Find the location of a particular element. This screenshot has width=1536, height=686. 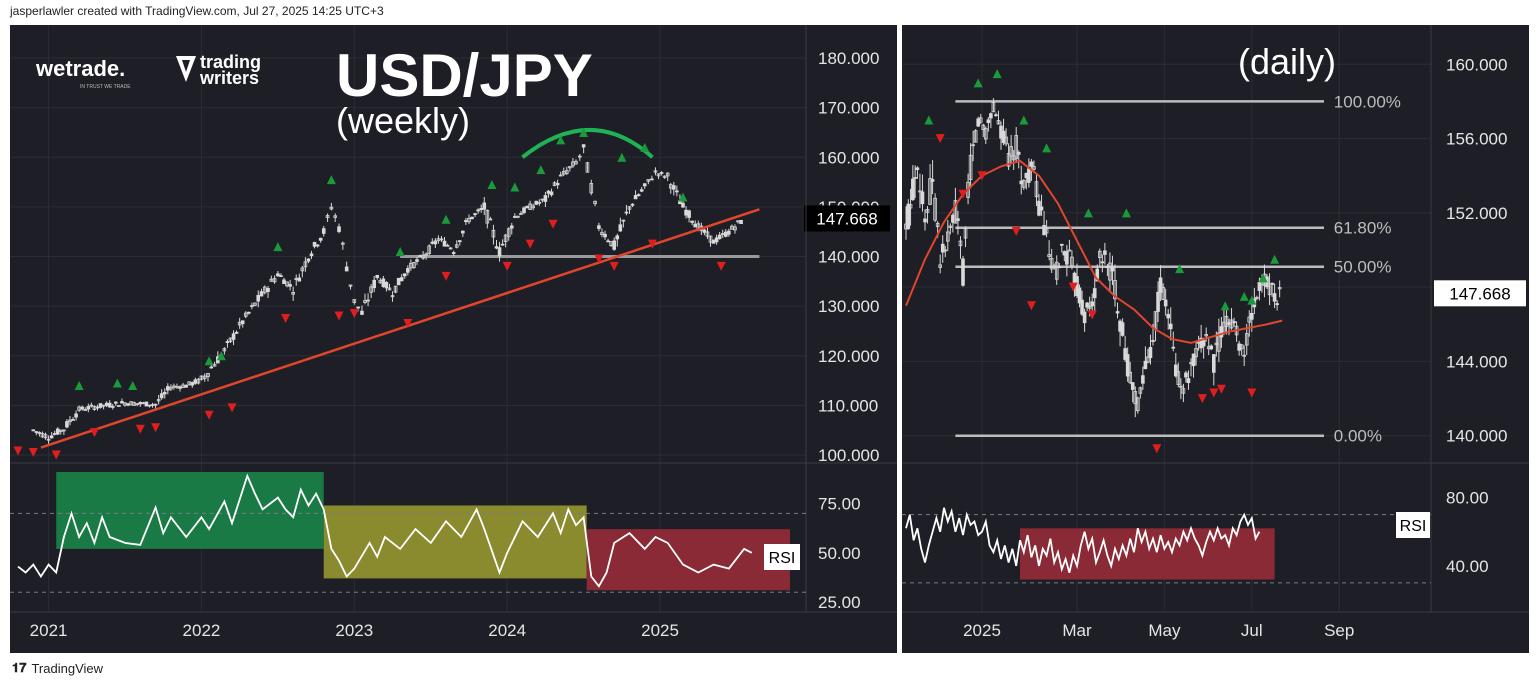

wetrade-logo-tagline: IN TRUST WE TRADE is located at coordinates (105, 87).